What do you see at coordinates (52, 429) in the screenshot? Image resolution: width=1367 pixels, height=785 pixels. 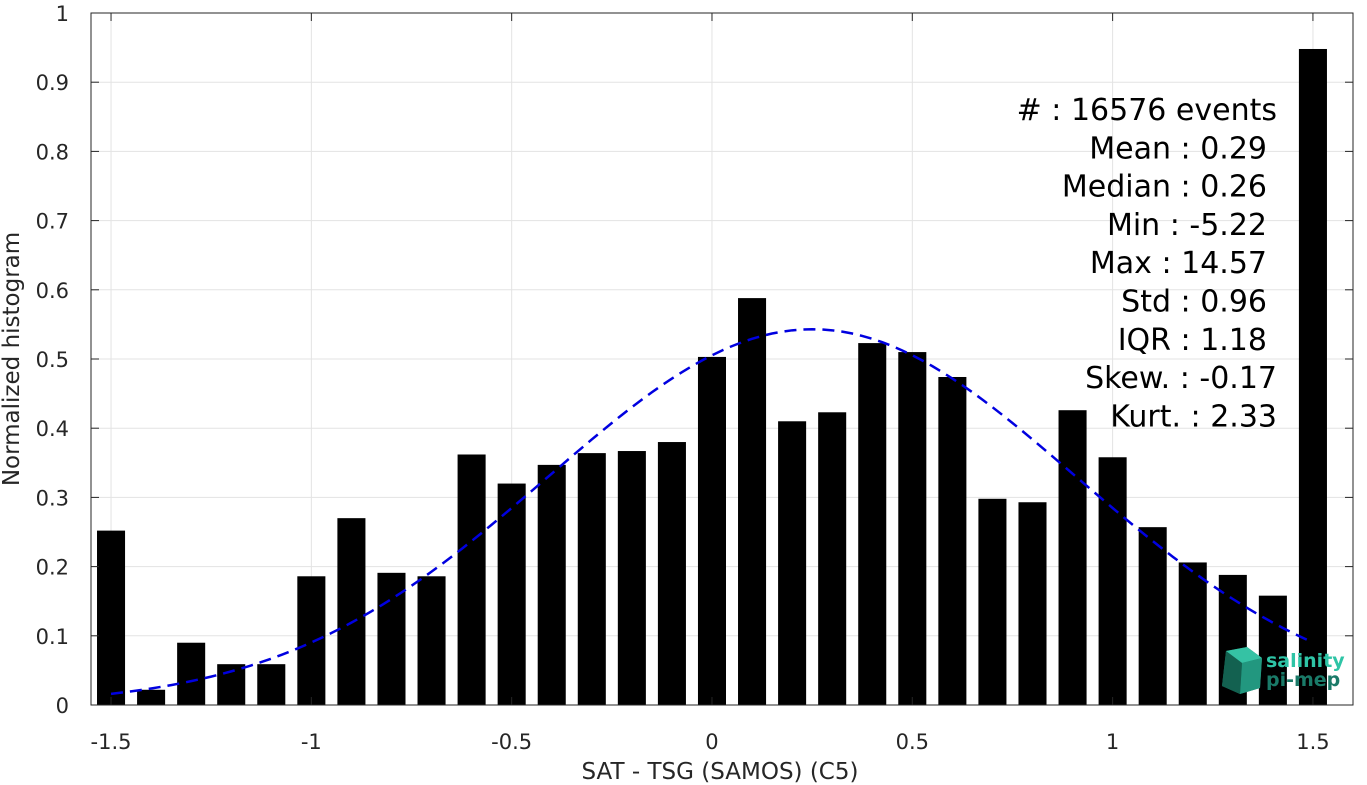 I see `y-tick-label: 0.4` at bounding box center [52, 429].